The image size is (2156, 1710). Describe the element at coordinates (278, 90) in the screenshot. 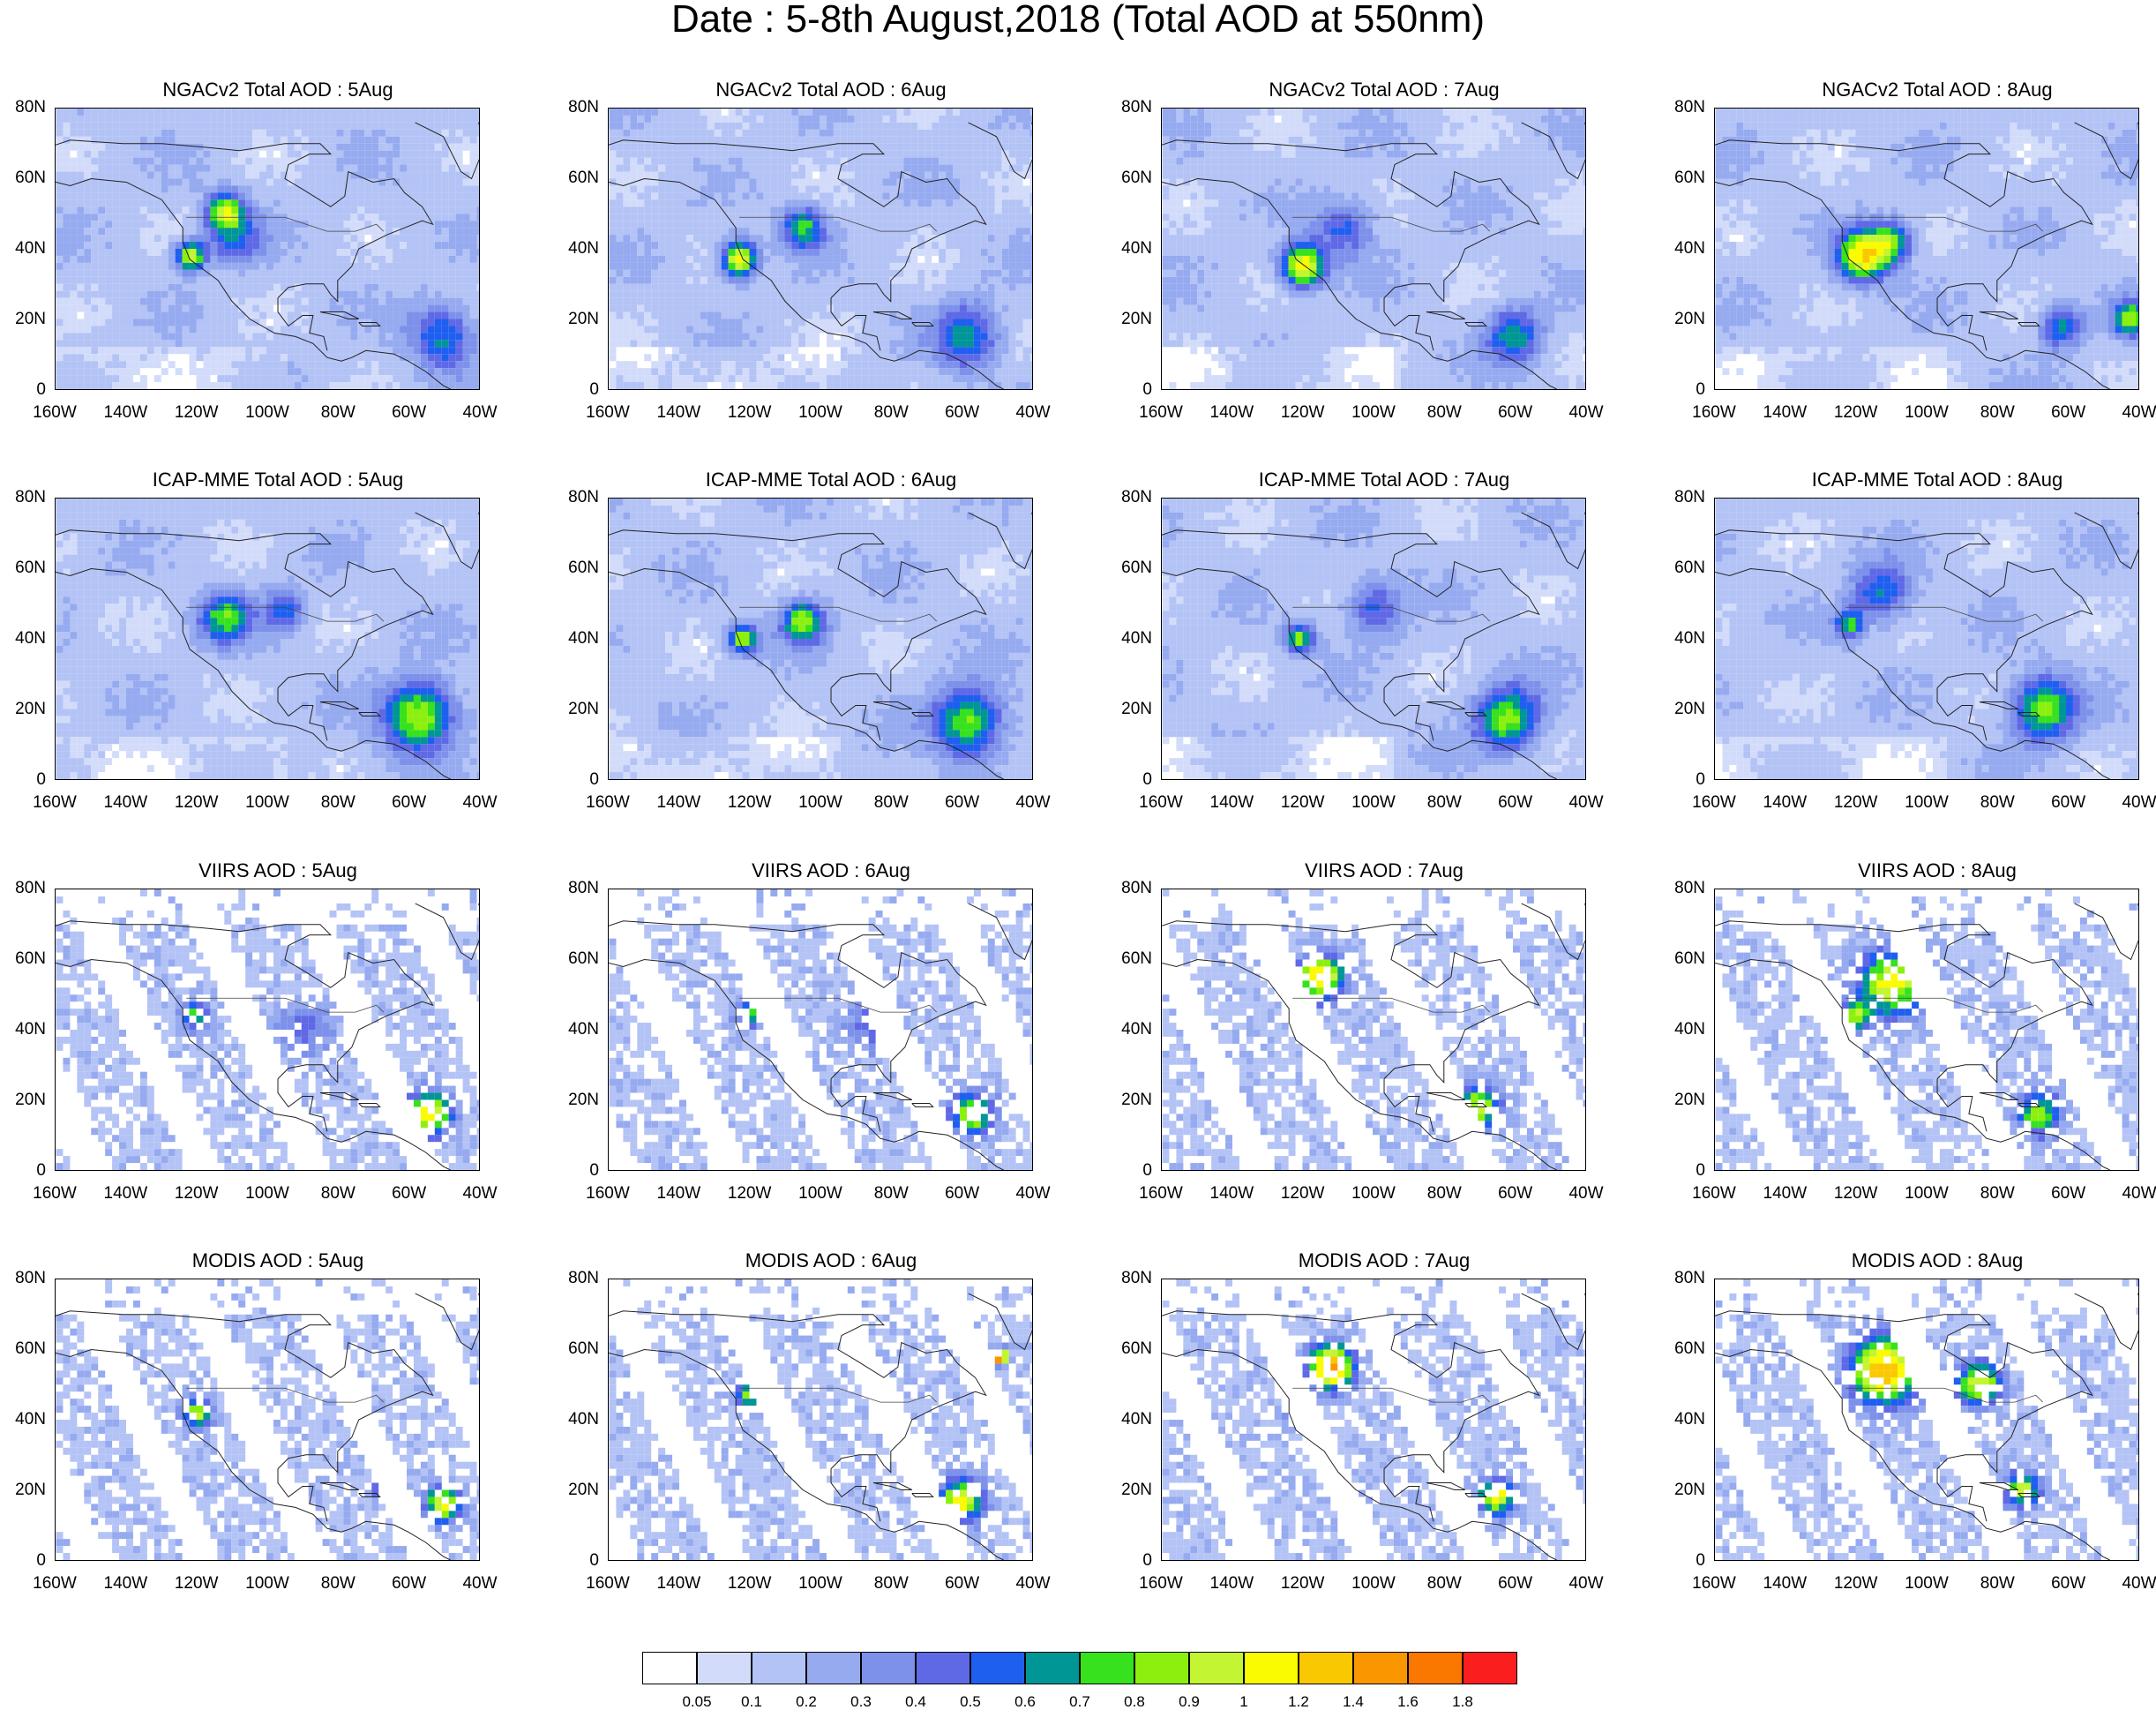

I see `panel-title: NGACv2 Total AOD : 5Aug` at that location.